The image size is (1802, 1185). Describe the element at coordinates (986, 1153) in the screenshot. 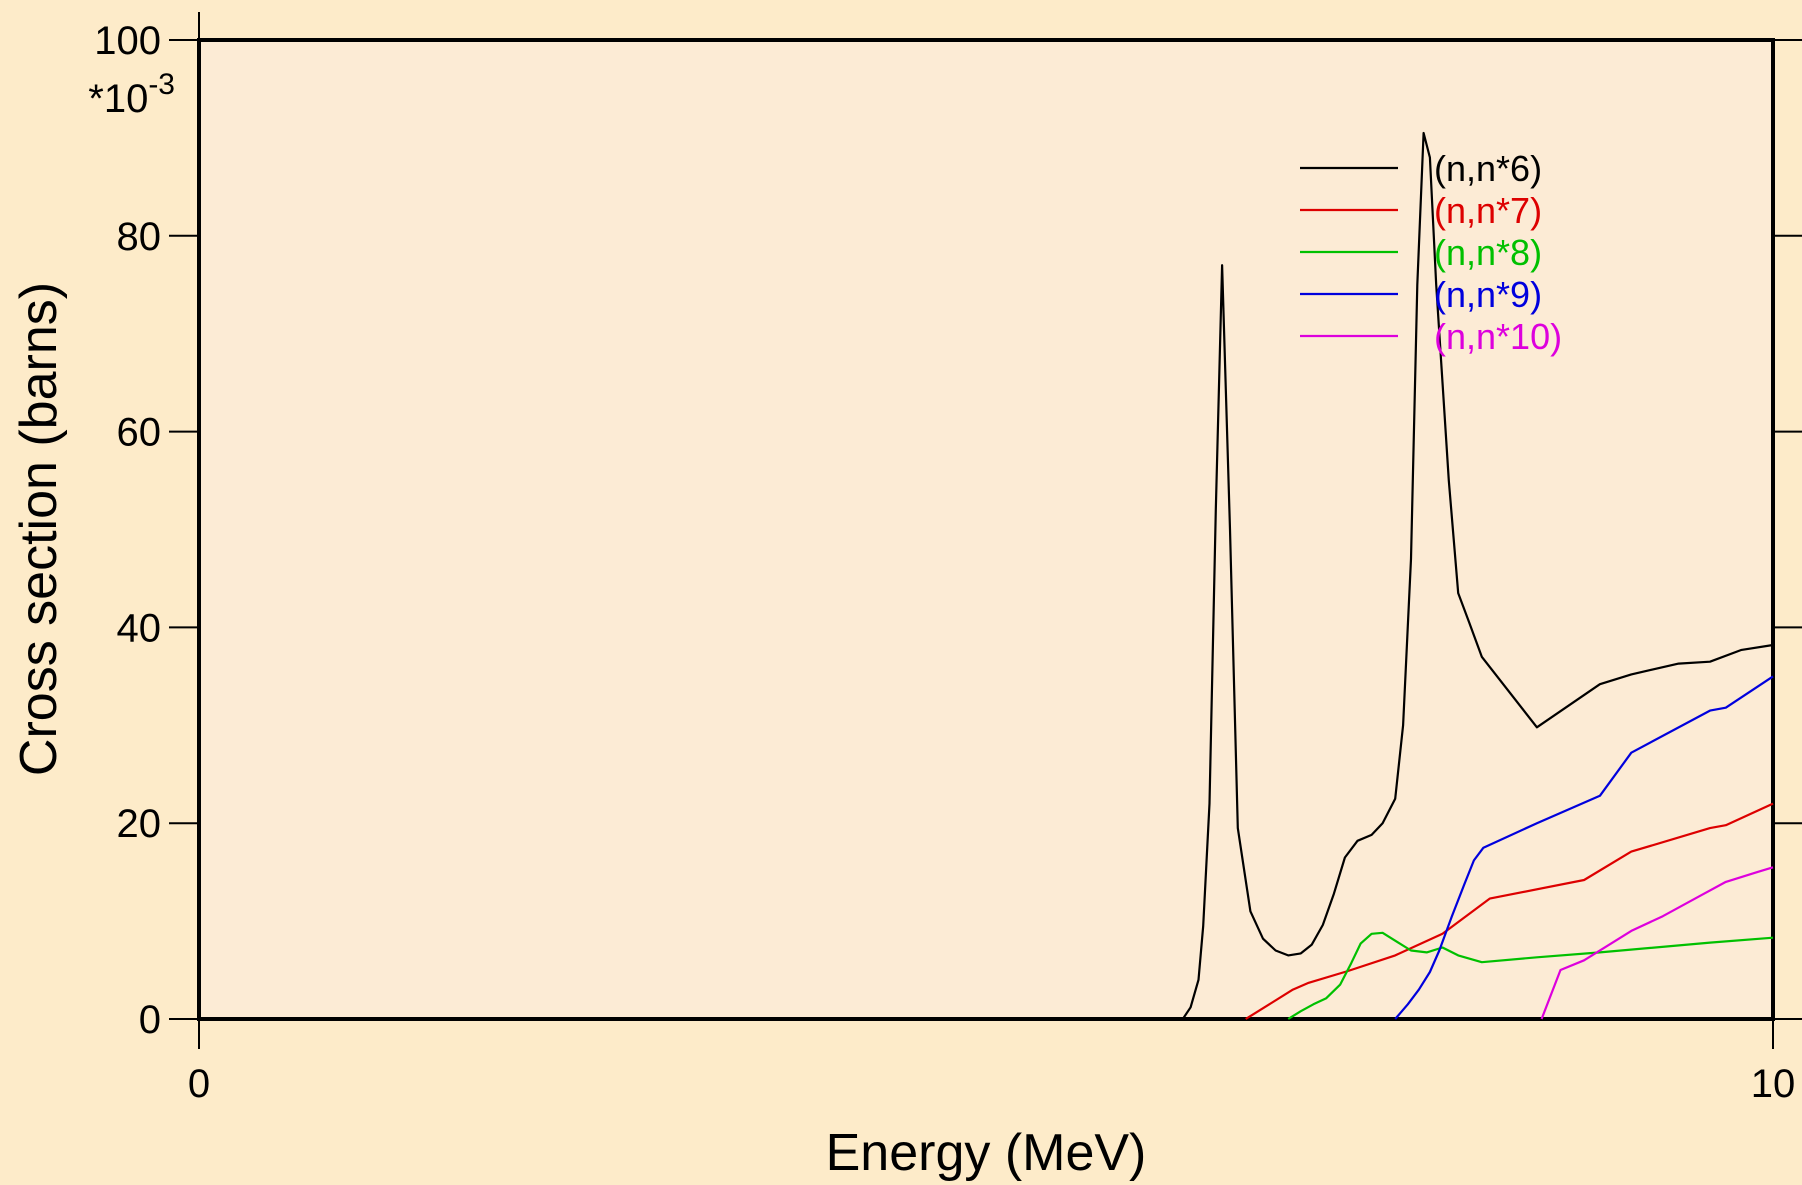

I see `x-axis-title: Energy (MeV)` at that location.